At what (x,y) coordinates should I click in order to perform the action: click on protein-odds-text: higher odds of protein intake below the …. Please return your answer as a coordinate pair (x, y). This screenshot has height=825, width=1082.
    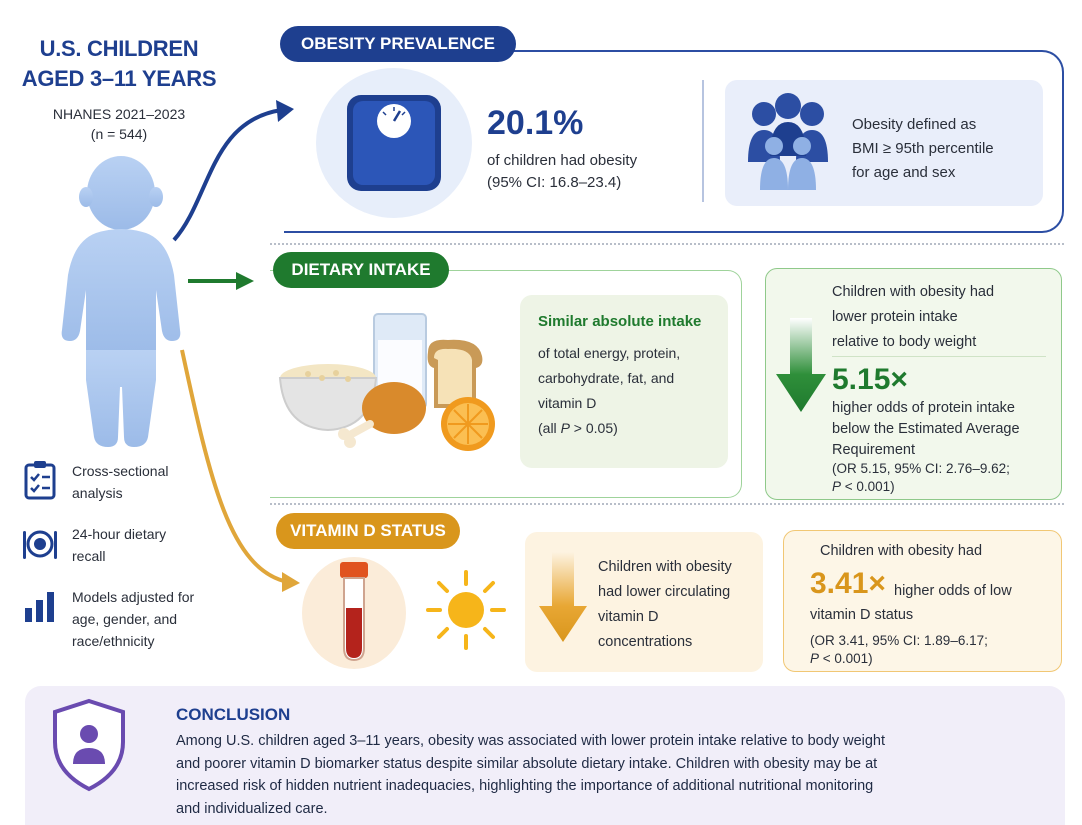
    Looking at the image, I should click on (926, 429).